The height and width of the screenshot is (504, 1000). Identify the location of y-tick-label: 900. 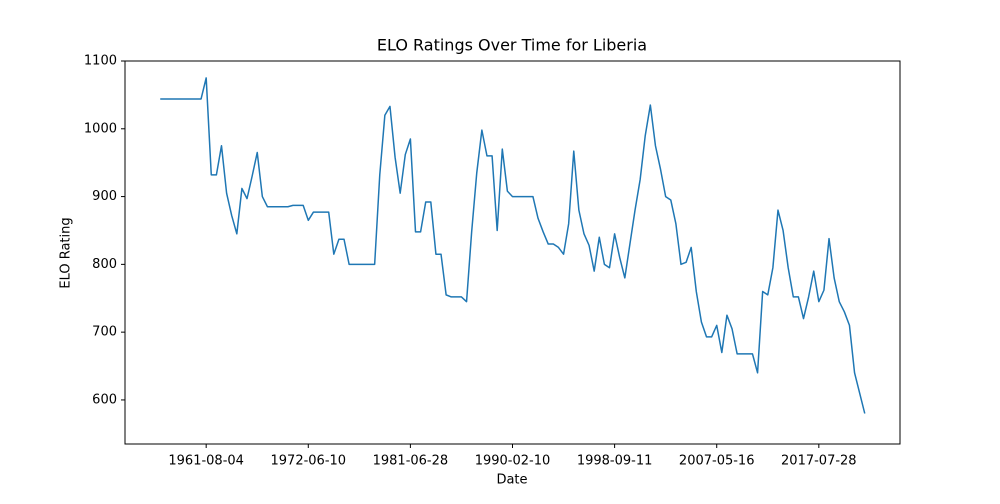
(104, 196).